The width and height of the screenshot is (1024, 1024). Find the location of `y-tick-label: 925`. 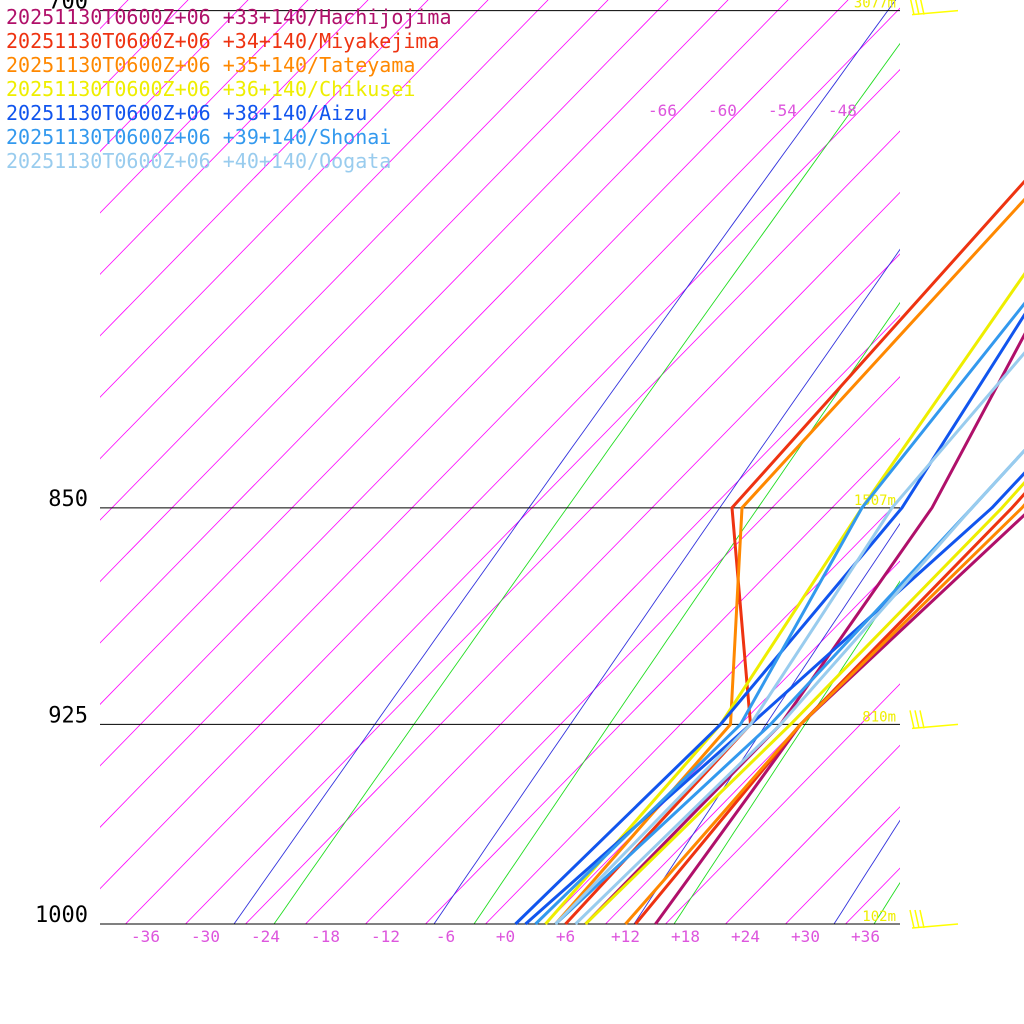

y-tick-label: 925 is located at coordinates (68, 715).